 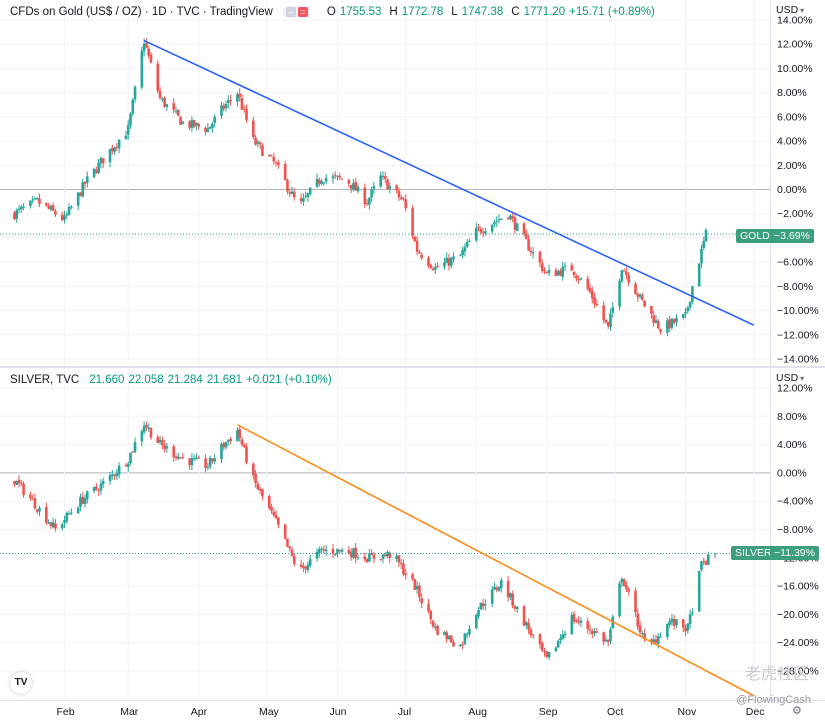 I want to click on currency-selector: USD ▾, so click(x=790, y=10).